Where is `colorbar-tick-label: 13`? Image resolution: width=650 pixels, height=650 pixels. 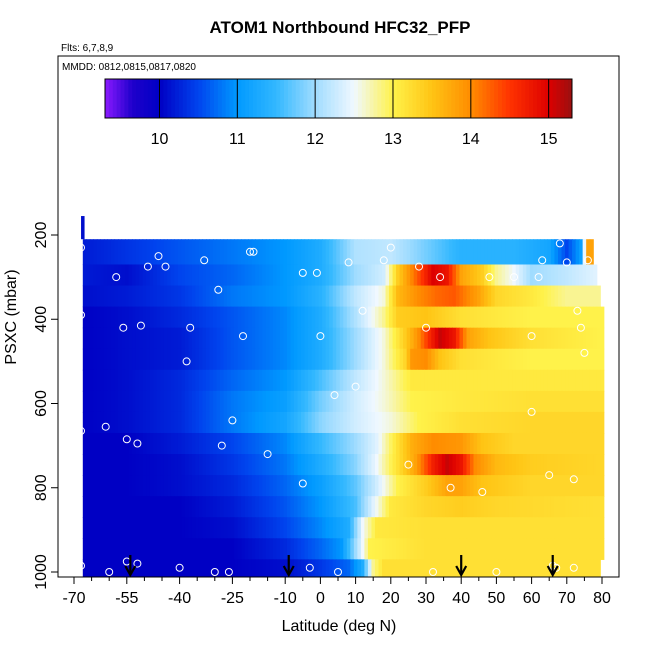 colorbar-tick-label: 13 is located at coordinates (393, 139).